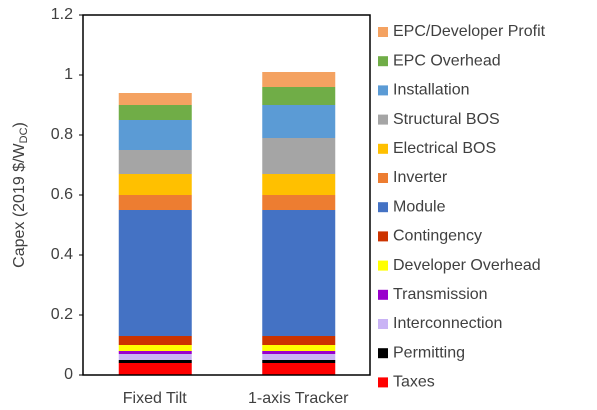  What do you see at coordinates (62, 14) in the screenshot?
I see `y-tick-label: 1.2` at bounding box center [62, 14].